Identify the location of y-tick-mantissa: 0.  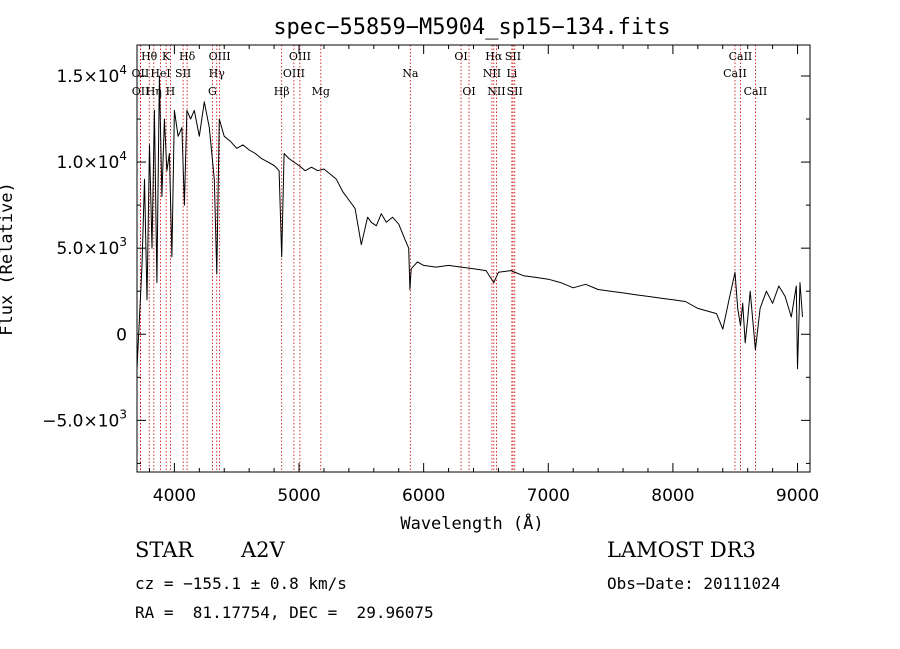
(121, 335).